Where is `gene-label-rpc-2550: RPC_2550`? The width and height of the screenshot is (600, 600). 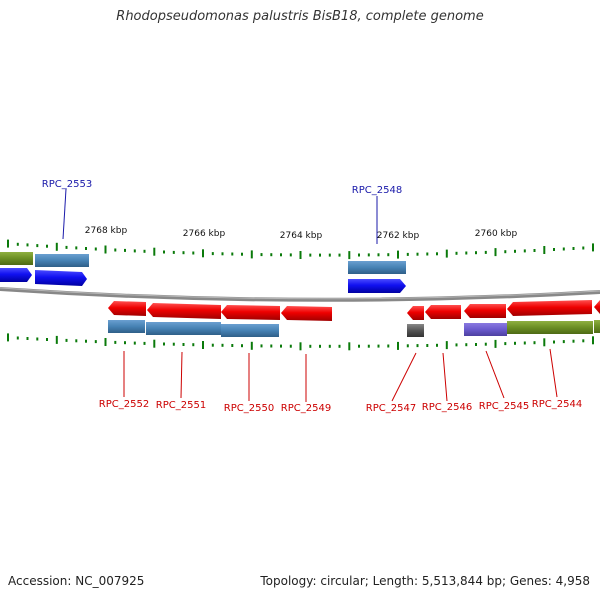 gene-label-rpc-2550: RPC_2550 is located at coordinates (249, 408).